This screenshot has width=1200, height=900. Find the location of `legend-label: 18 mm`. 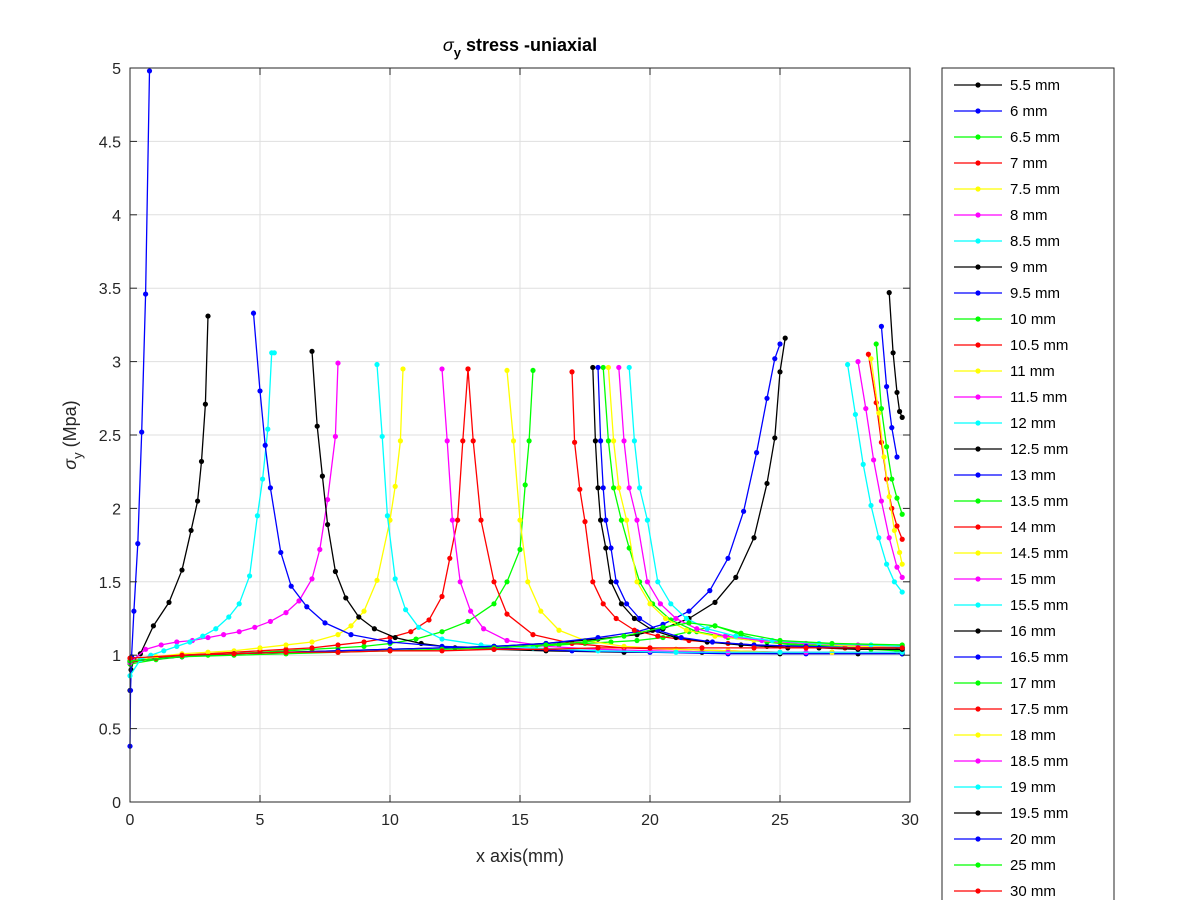

legend-label: 18 mm is located at coordinates (1033, 735).